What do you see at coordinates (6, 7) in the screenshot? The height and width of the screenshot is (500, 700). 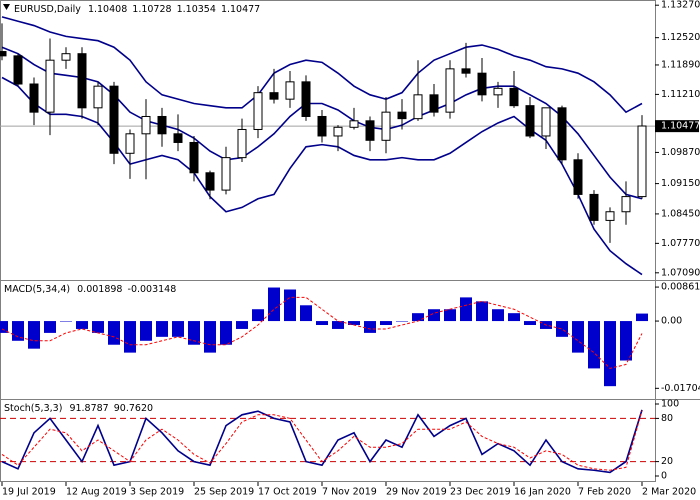 I see `menu-triangle` at bounding box center [6, 7].